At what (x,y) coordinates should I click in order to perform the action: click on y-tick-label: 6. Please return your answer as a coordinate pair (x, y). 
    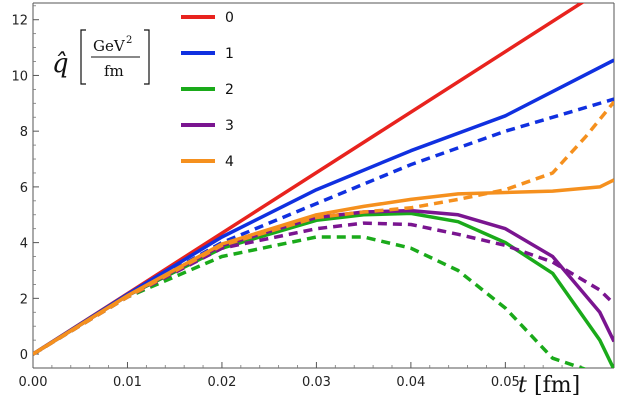
    Looking at the image, I should click on (24, 188).